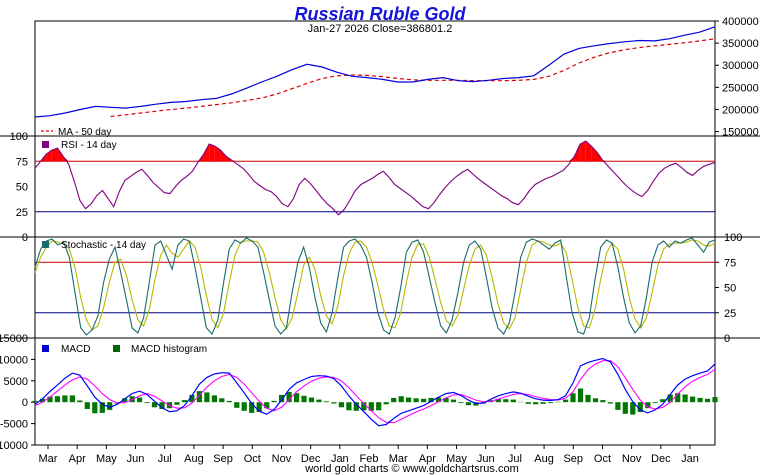 This screenshot has width=760, height=475. I want to click on x-tick-label: Mar, so click(48, 459).